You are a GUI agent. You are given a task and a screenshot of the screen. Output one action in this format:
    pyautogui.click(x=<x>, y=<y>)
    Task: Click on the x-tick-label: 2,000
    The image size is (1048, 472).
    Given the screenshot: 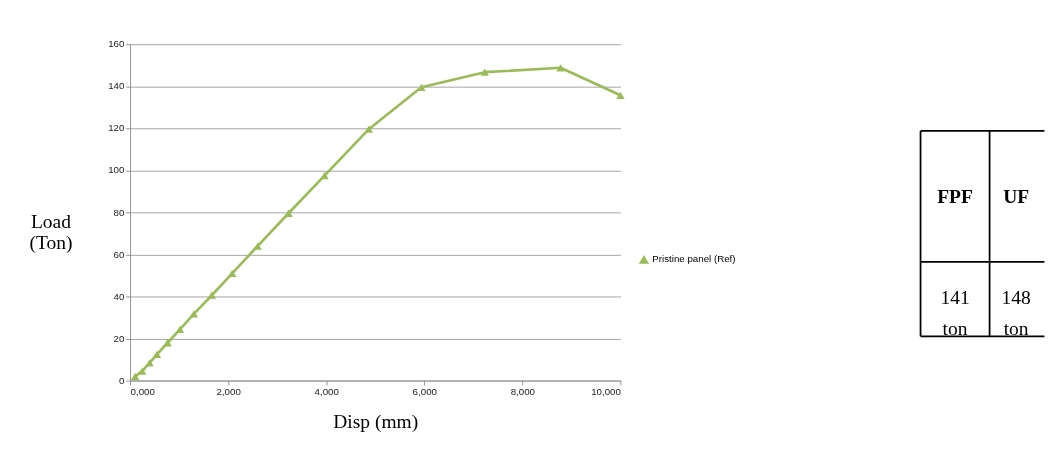 What is the action you would take?
    pyautogui.click(x=229, y=392)
    